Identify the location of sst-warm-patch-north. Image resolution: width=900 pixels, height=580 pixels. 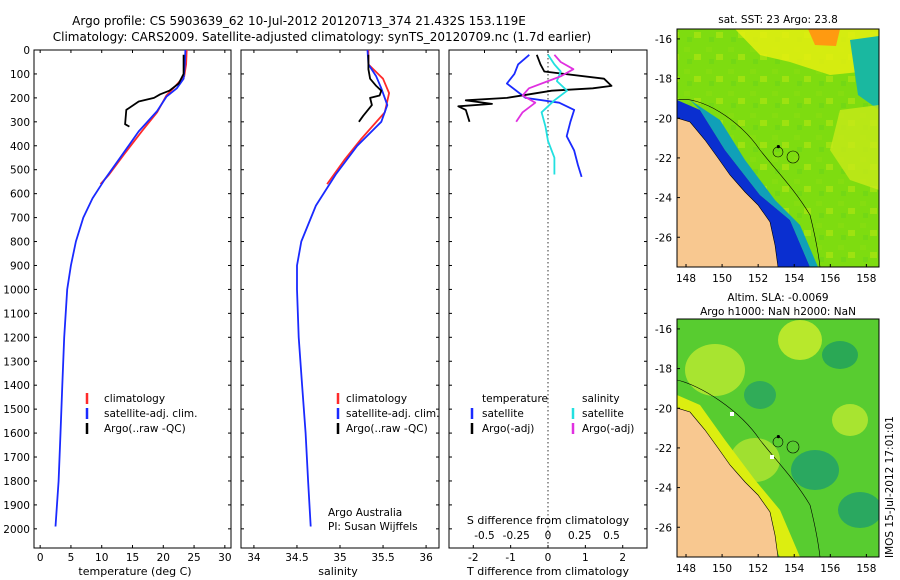
(807, 52).